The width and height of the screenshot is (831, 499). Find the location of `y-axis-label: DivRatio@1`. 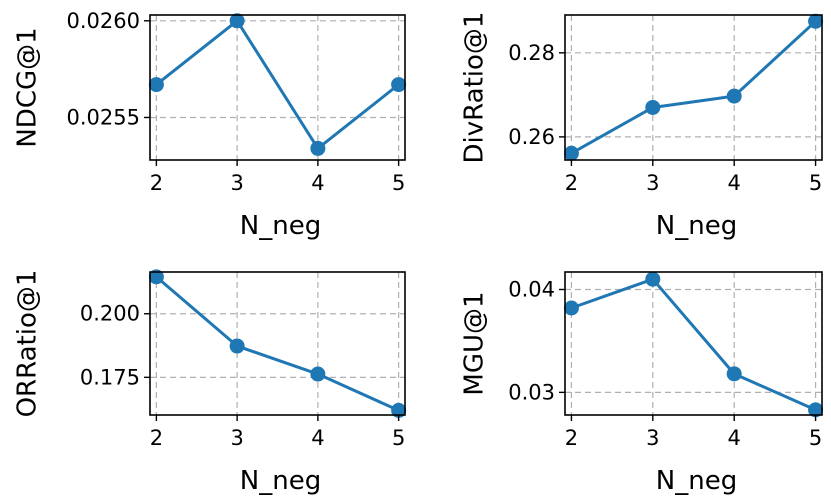

y-axis-label: DivRatio@1 is located at coordinates (475, 88).